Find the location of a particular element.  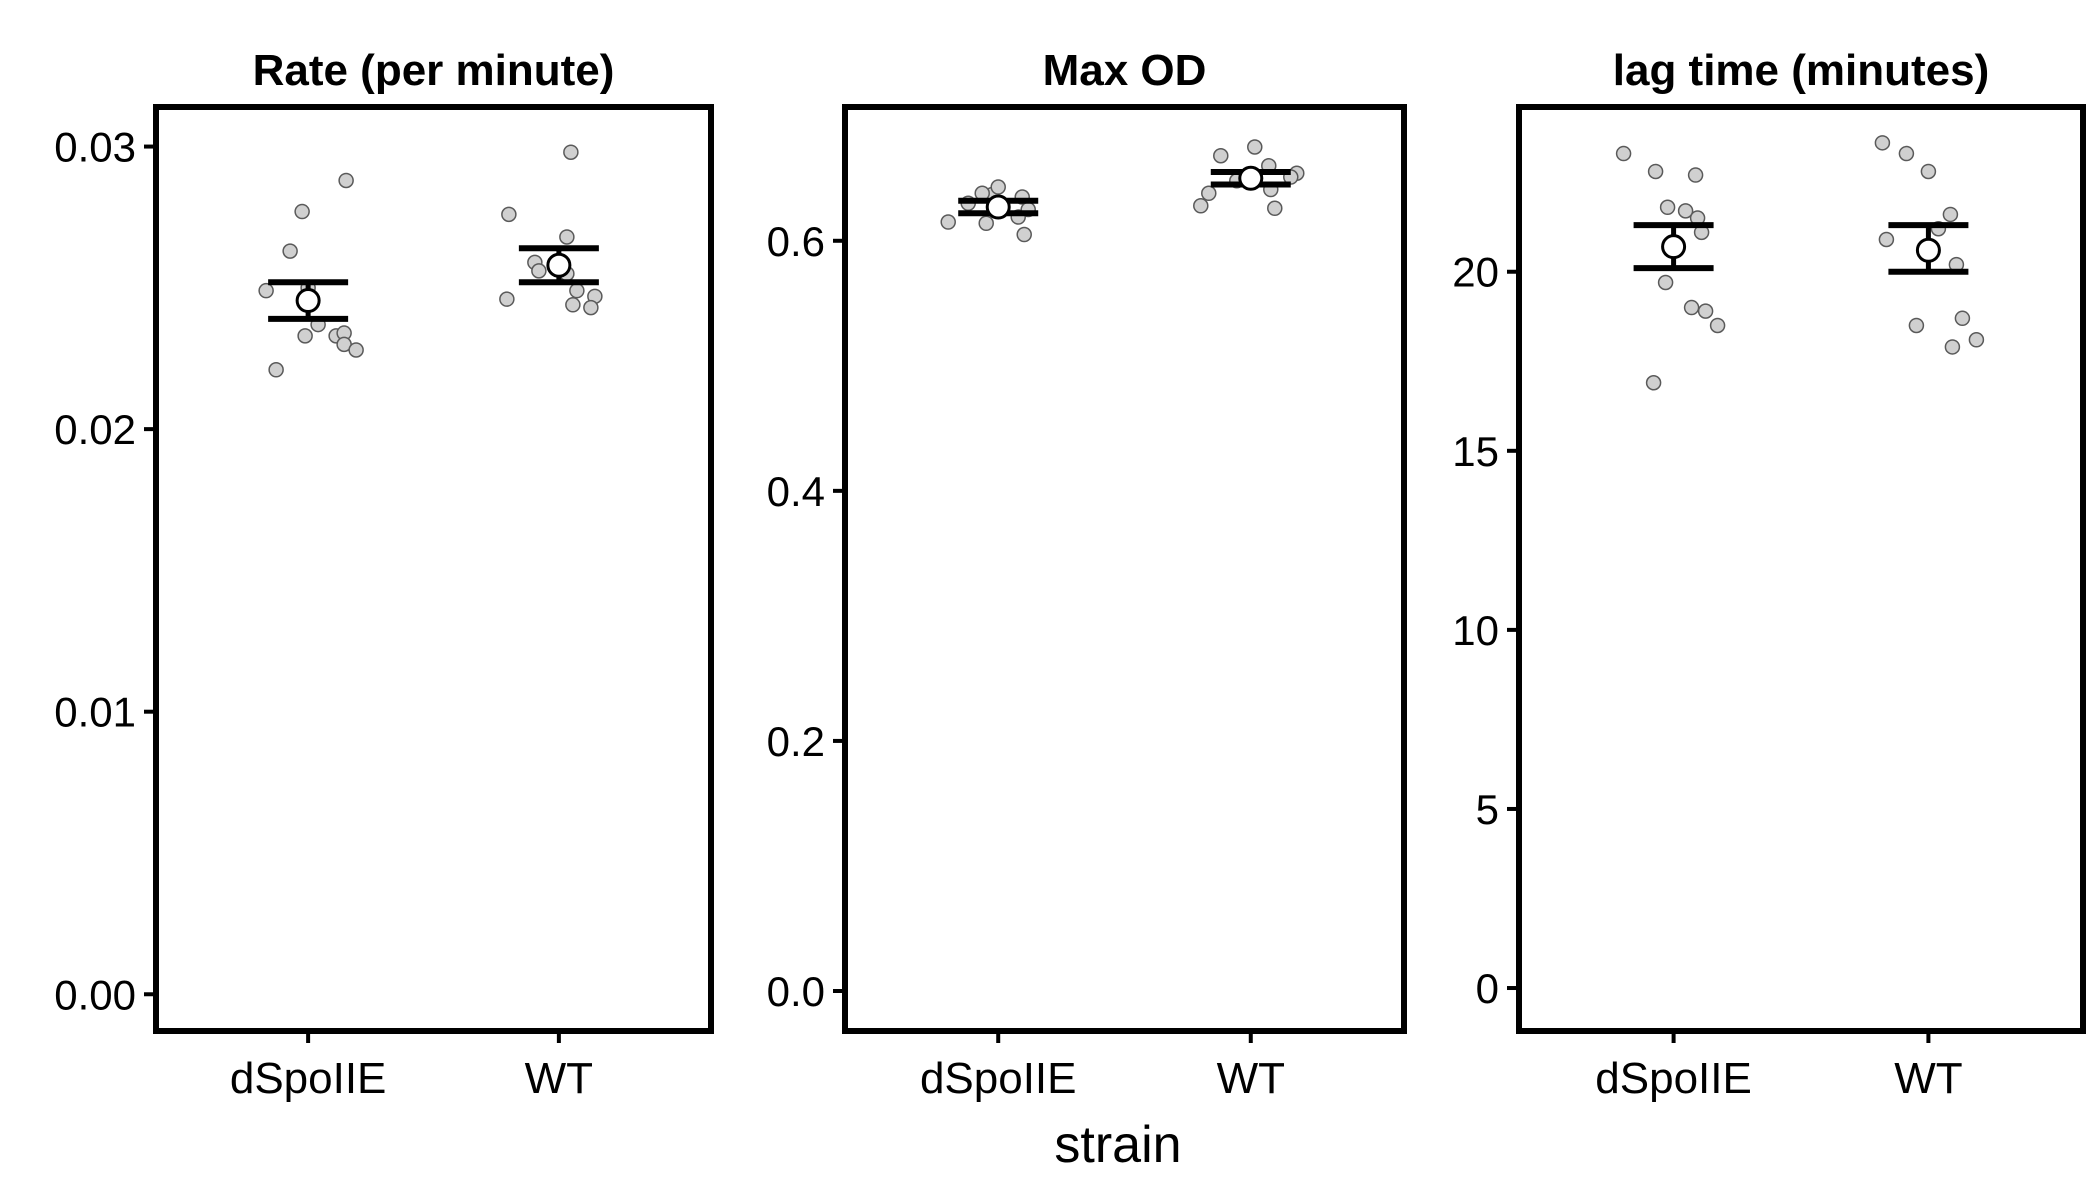

y-tick-label: 0.2 is located at coordinates (796, 741).